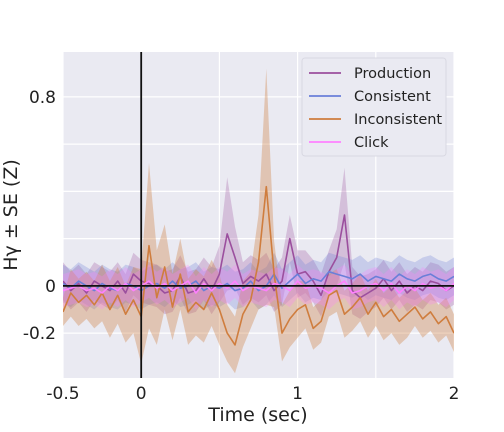 The height and width of the screenshot is (432, 504). I want to click on y-axis-label: Hγ ± SE (Z), so click(11, 214).